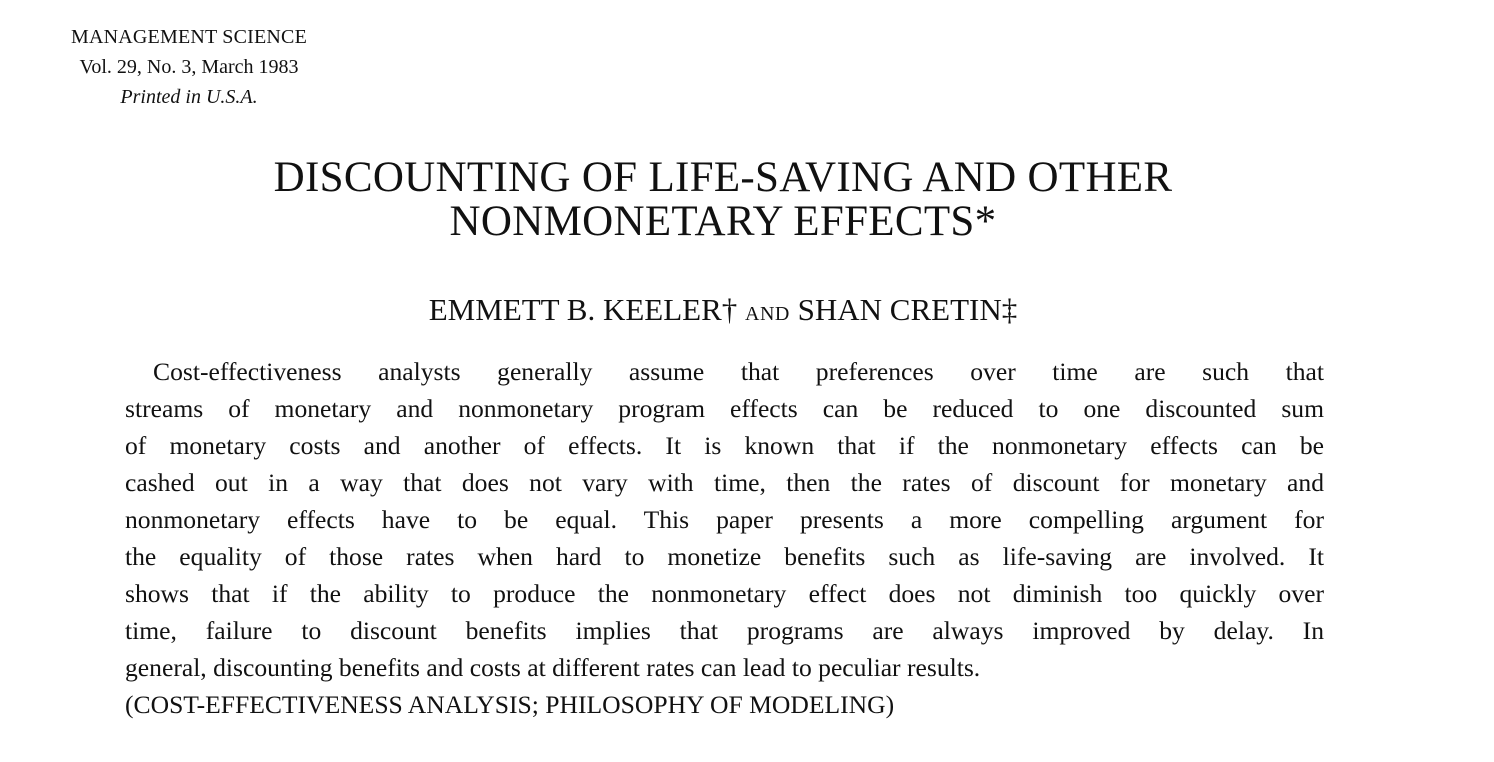 The width and height of the screenshot is (1494, 762). What do you see at coordinates (189, 97) in the screenshot?
I see `printed-location: Printed in U.S.A.` at bounding box center [189, 97].